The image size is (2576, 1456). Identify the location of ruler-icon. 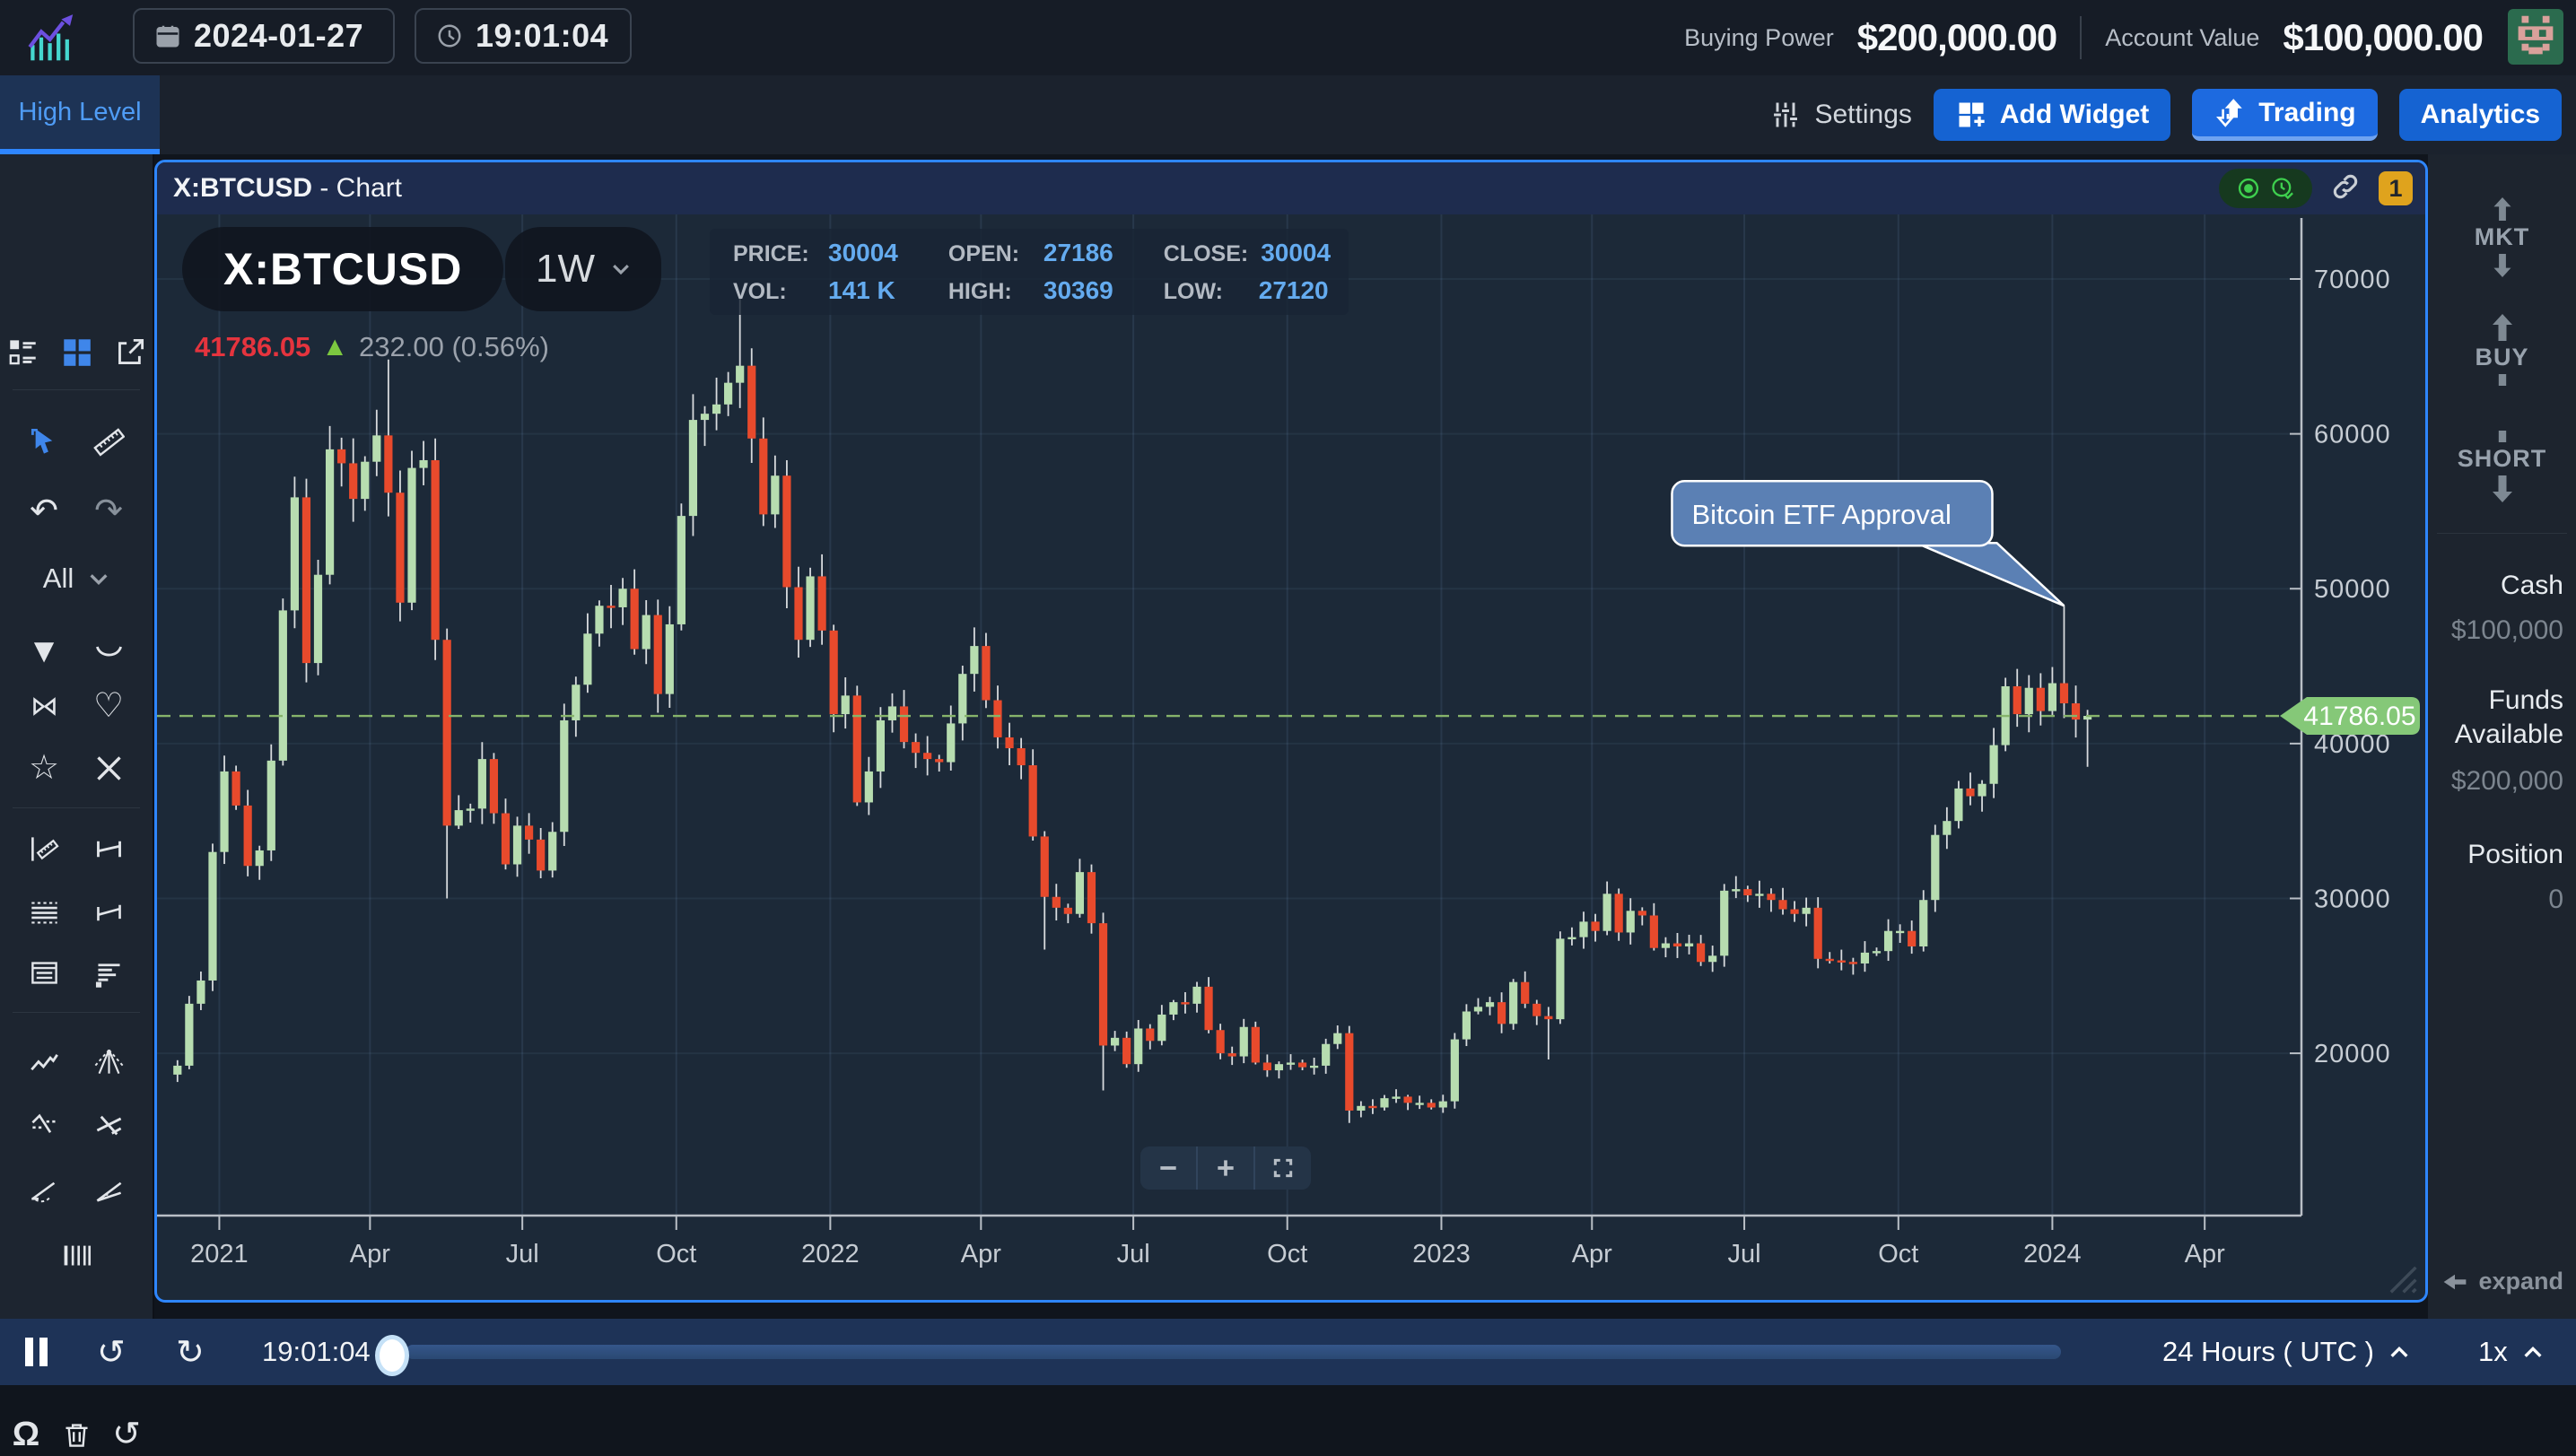
(108, 441).